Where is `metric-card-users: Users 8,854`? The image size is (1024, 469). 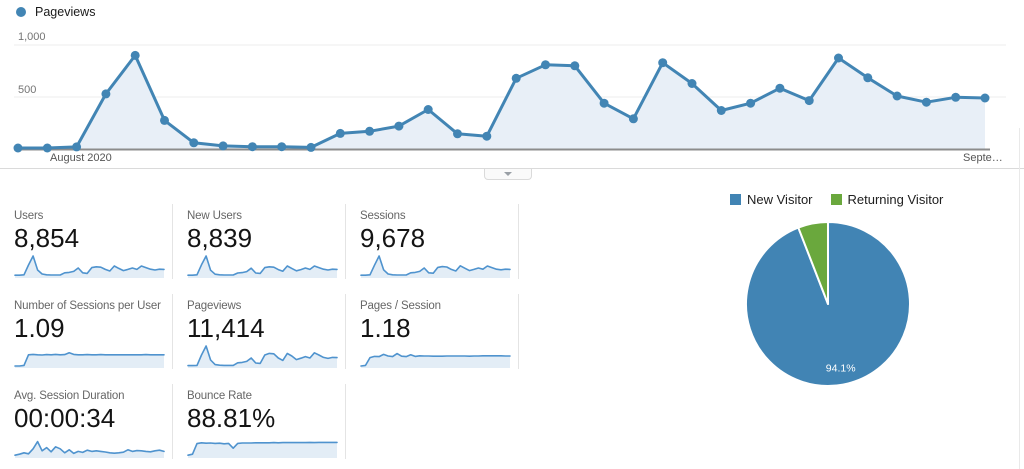 metric-card-users: Users 8,854 is located at coordinates (86, 241).